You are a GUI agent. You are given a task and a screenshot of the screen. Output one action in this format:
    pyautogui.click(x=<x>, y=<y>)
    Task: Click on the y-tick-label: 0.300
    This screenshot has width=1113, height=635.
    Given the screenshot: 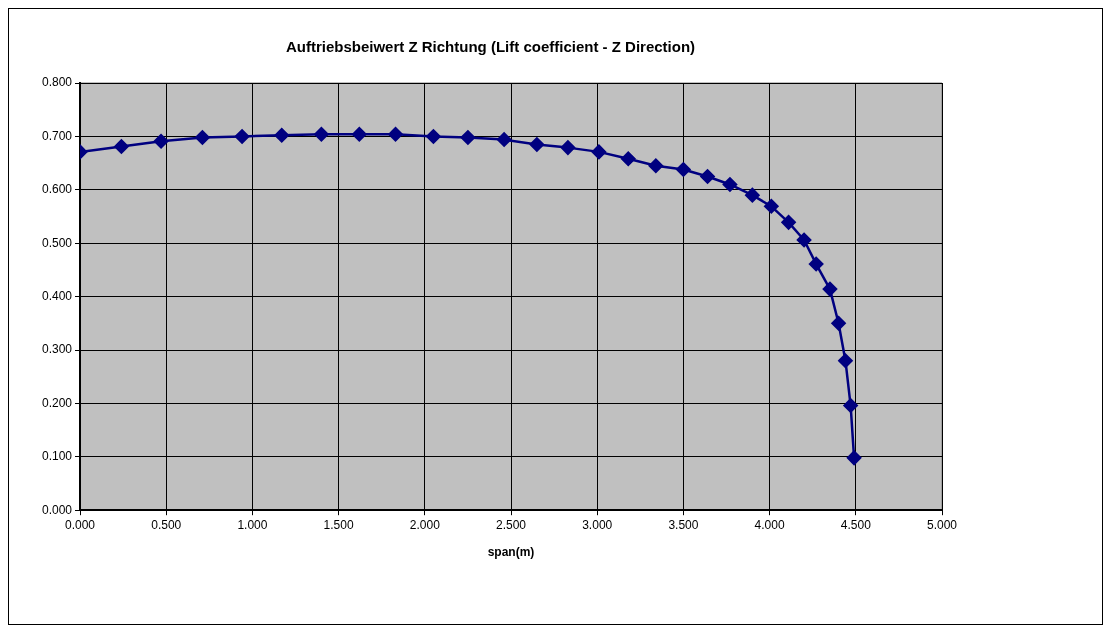 What is the action you would take?
    pyautogui.click(x=57, y=349)
    